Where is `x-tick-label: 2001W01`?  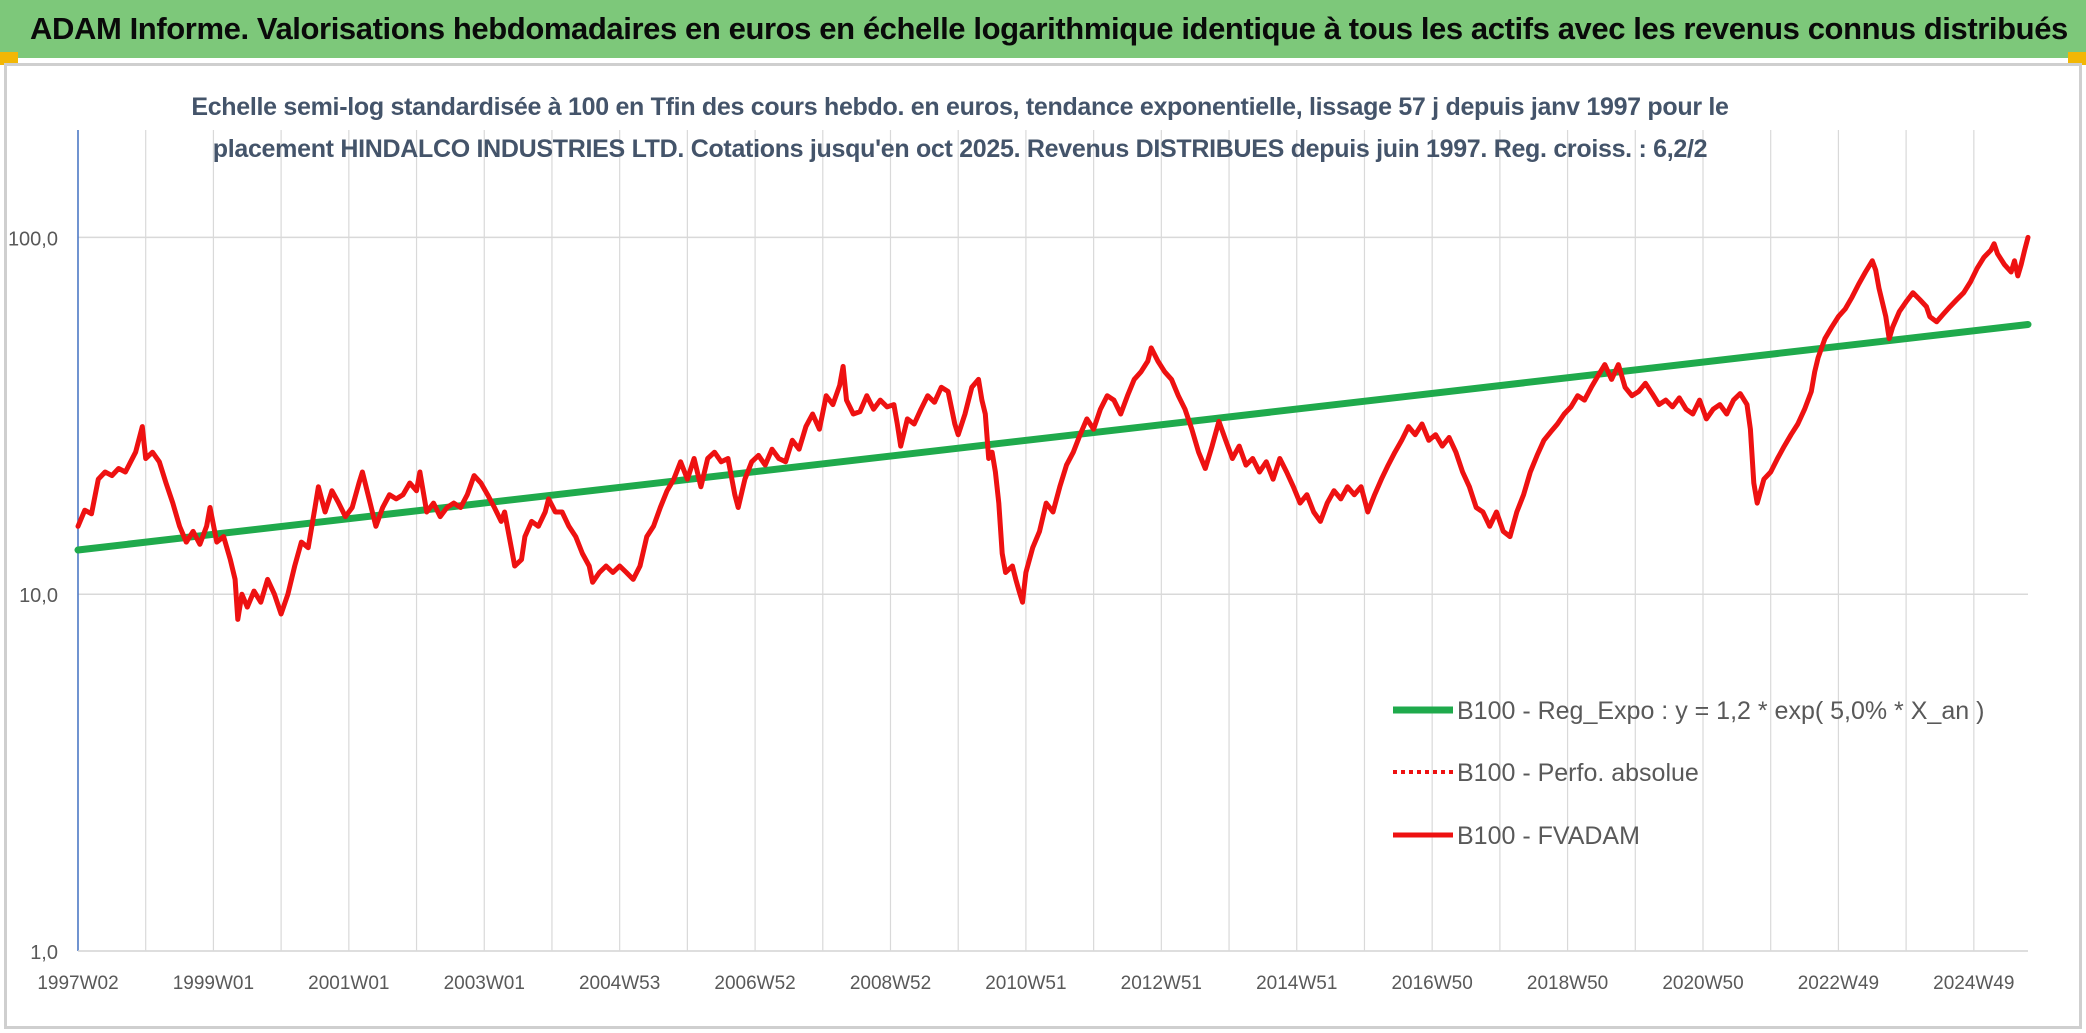 x-tick-label: 2001W01 is located at coordinates (348, 983).